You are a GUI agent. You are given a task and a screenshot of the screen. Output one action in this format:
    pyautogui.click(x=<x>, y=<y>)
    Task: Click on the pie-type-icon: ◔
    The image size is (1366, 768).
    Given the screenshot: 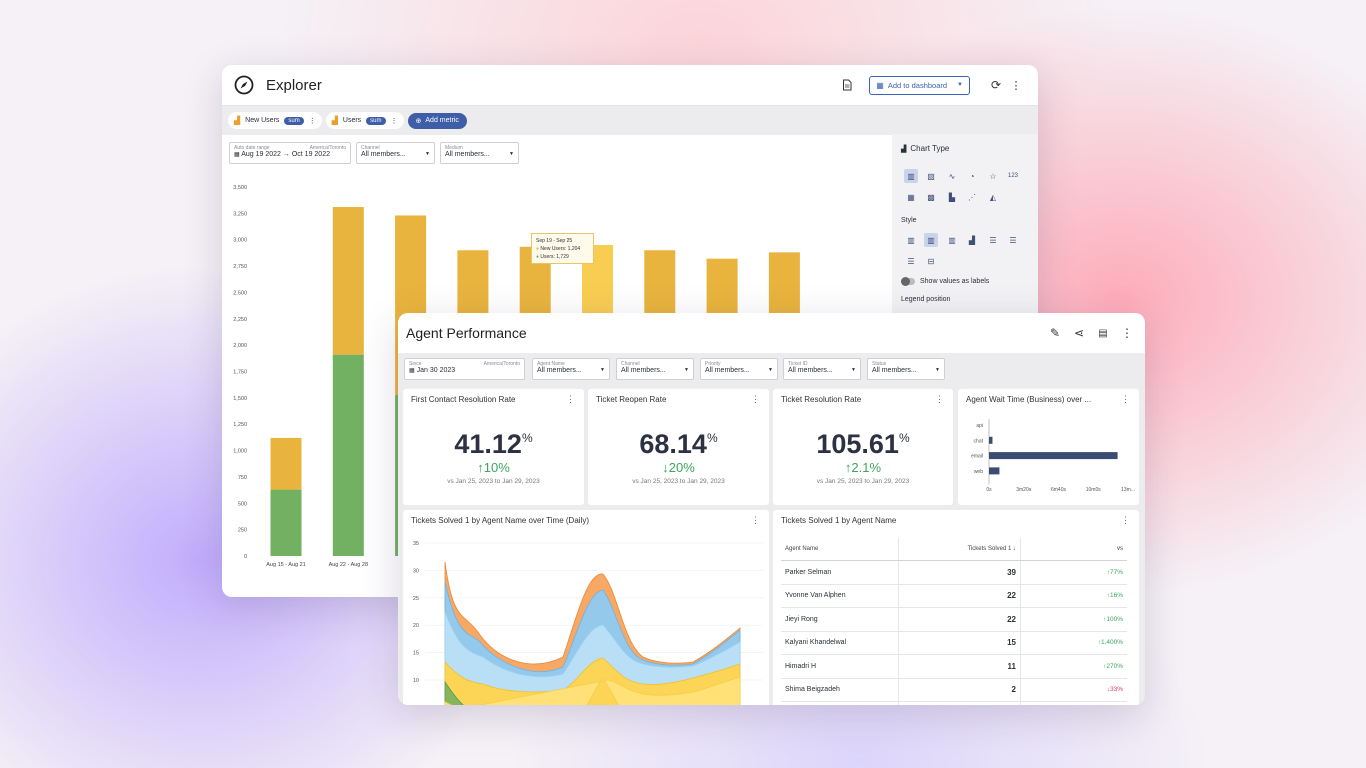 What is the action you would take?
    pyautogui.click(x=972, y=176)
    